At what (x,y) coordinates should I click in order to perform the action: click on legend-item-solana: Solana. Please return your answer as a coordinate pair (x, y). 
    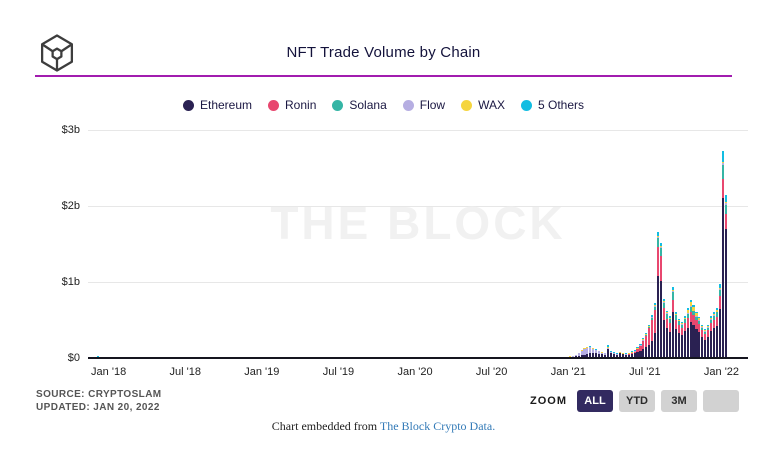
    Looking at the image, I should click on (359, 105).